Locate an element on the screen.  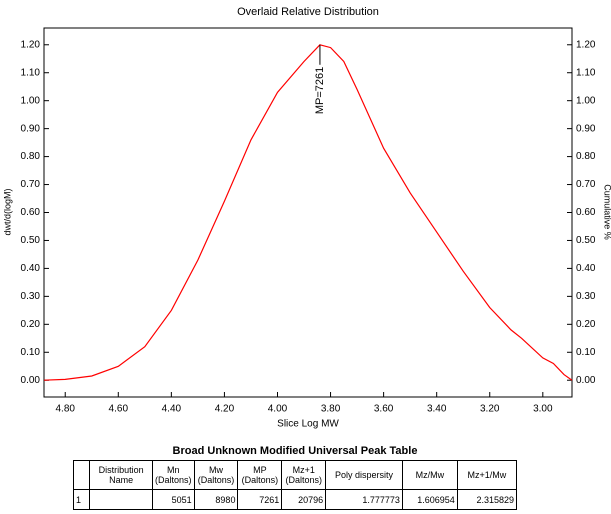
y2-tick-label: 1.10 is located at coordinates (586, 72).